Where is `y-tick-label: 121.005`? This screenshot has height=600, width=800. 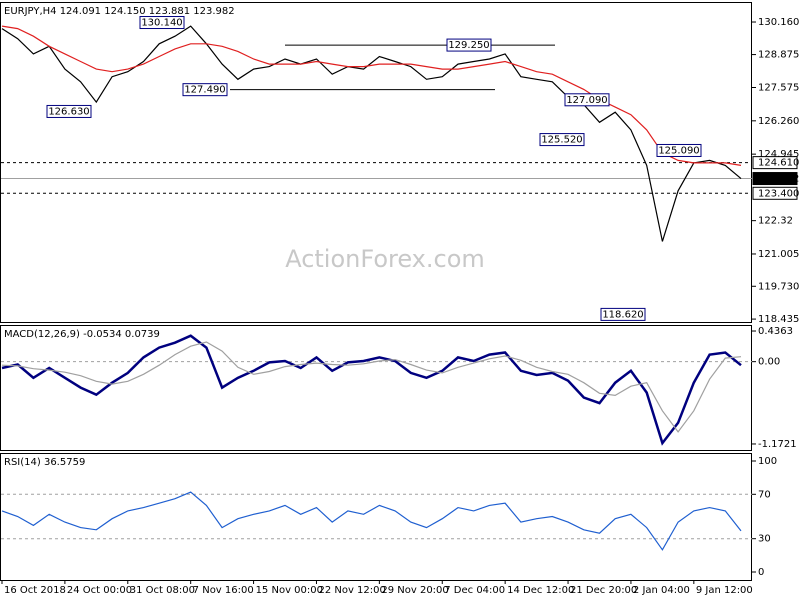
y-tick-label: 121.005 is located at coordinates (778, 254).